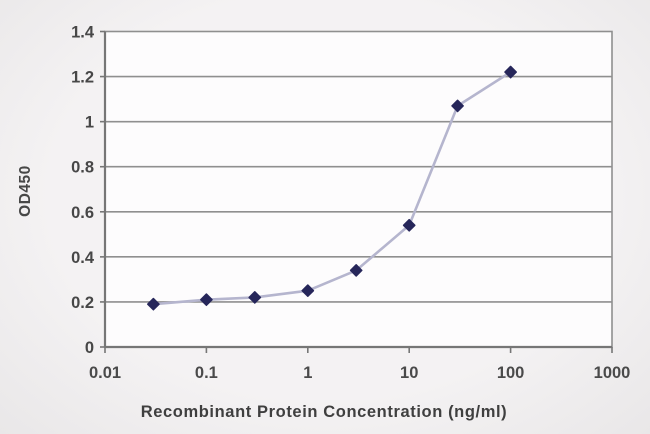 This screenshot has width=650, height=434. Describe the element at coordinates (82, 213) in the screenshot. I see `y-tick-label: 0.6` at that location.